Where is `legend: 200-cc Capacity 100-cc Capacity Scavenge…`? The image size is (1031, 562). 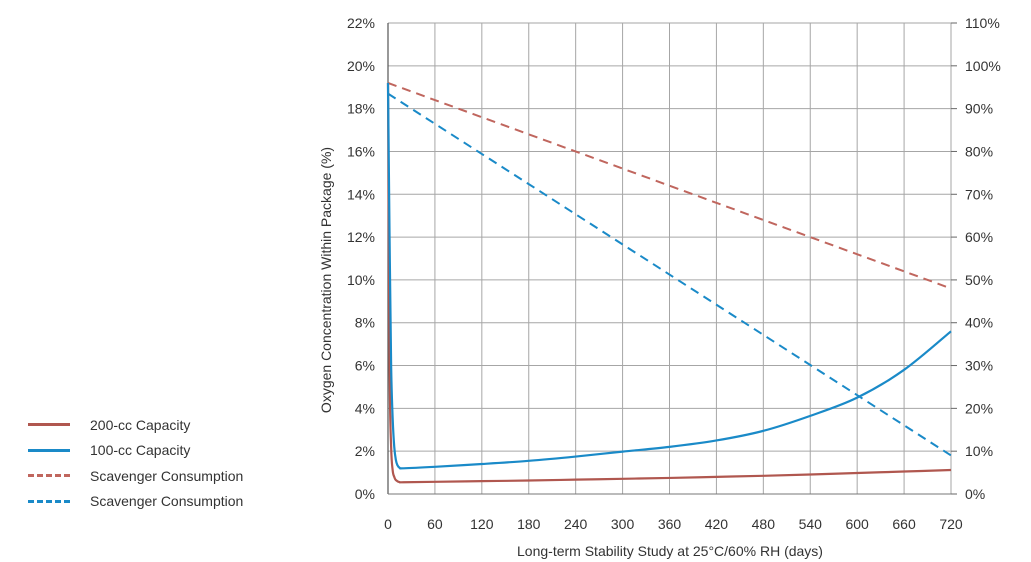
legend: 200-cc Capacity 100-cc Capacity Scavenge… is located at coordinates (135, 463).